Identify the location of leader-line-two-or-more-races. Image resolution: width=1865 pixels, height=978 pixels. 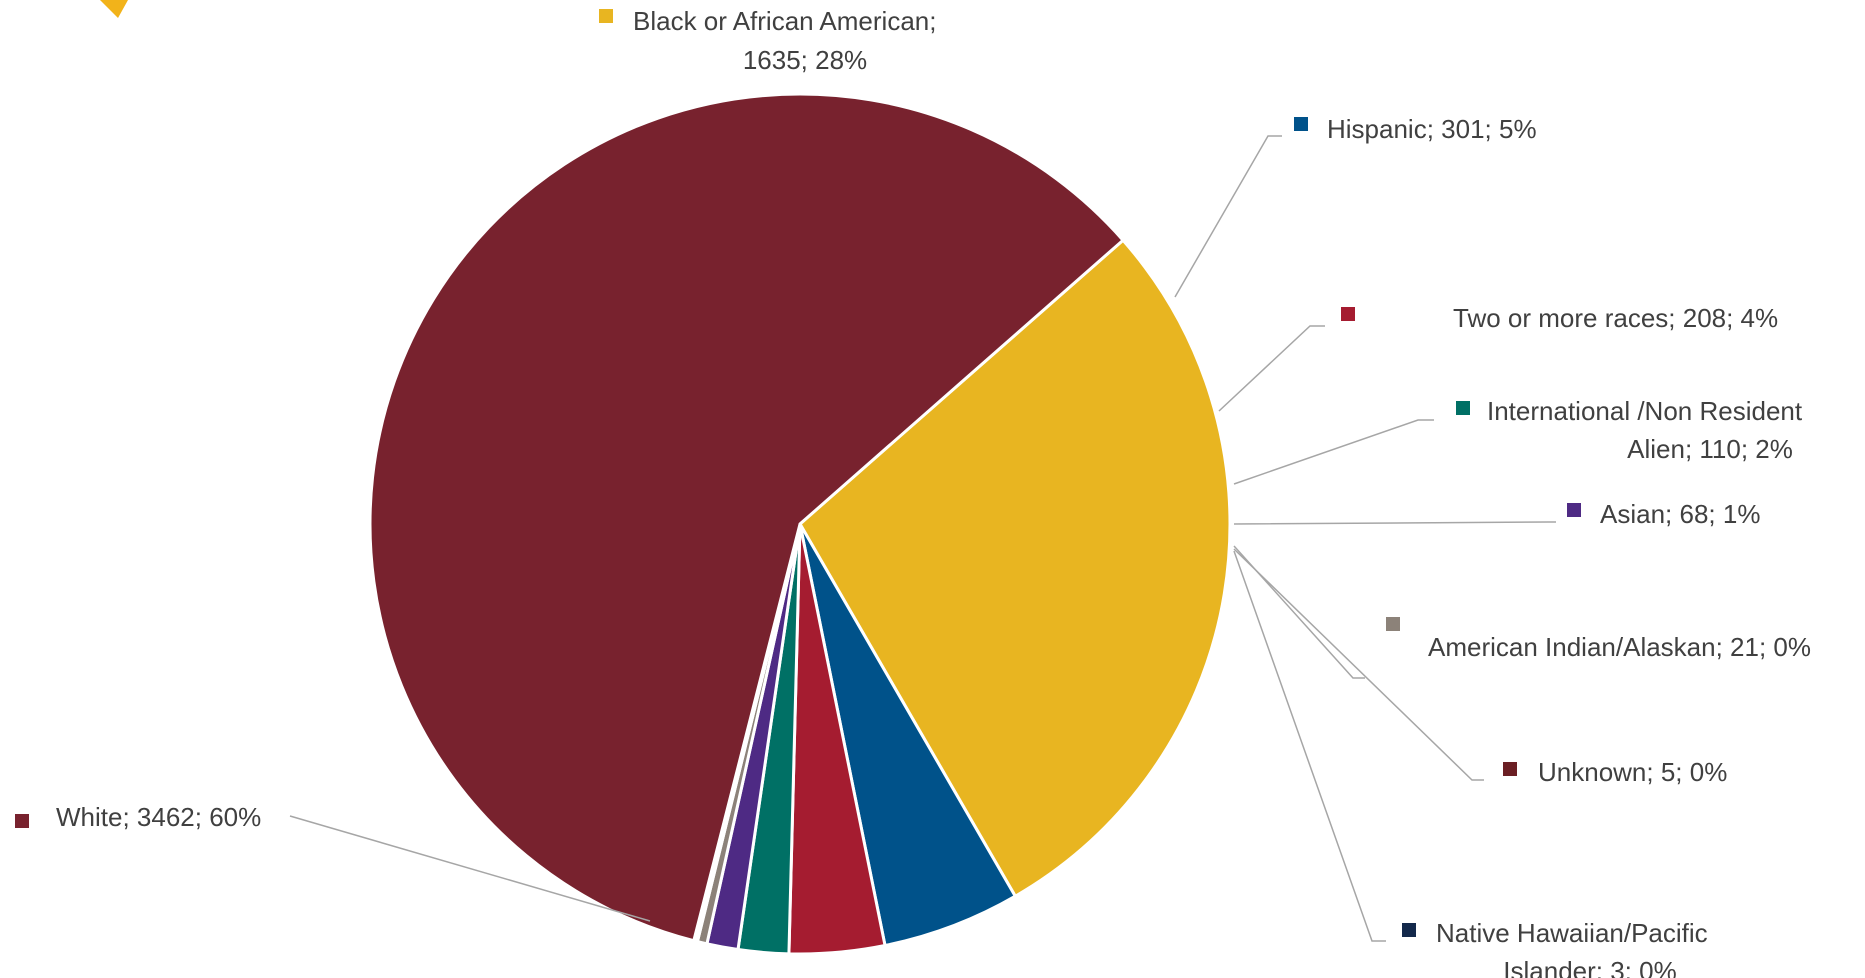
(1271, 368).